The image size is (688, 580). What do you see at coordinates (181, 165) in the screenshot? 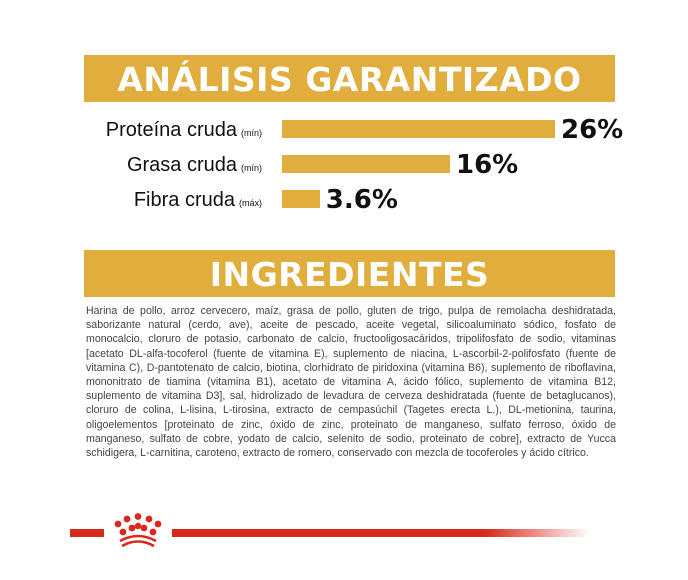
I see `bar-label: Grasa cruda` at bounding box center [181, 165].